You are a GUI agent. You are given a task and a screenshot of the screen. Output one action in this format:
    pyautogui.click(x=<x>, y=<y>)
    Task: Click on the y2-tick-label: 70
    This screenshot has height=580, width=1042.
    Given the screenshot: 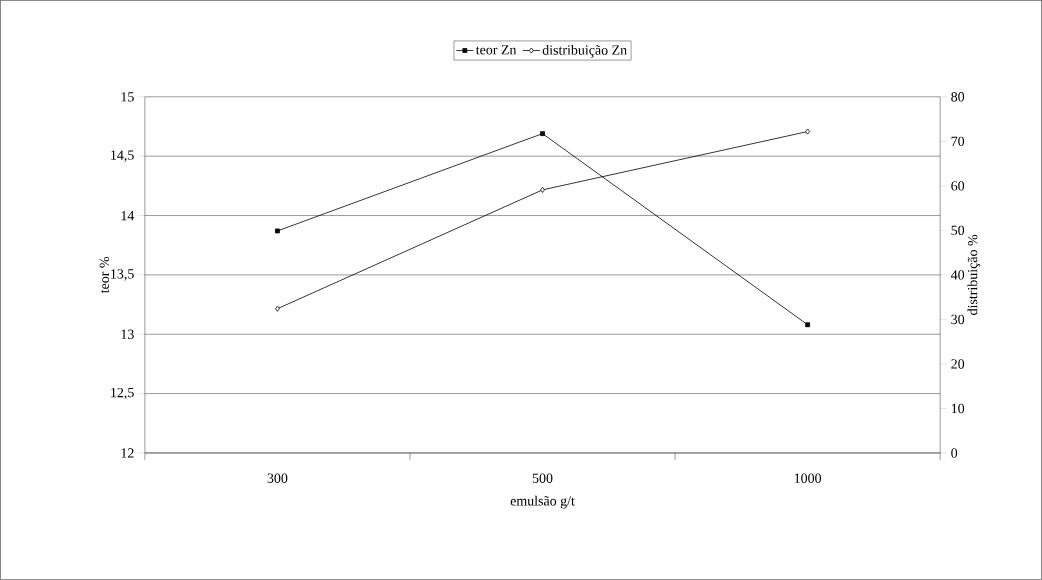 What is the action you would take?
    pyautogui.click(x=958, y=141)
    